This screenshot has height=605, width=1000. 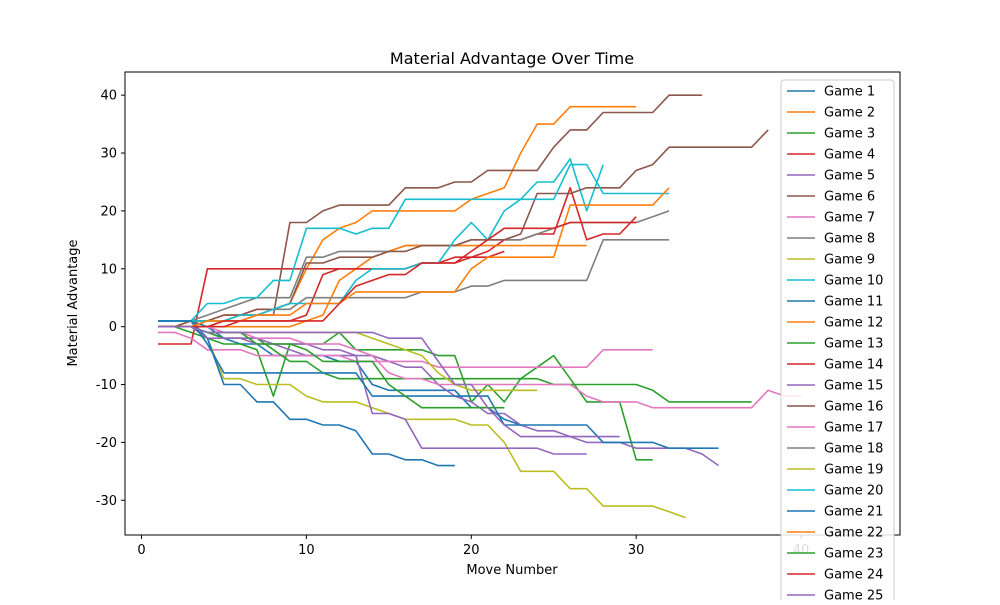 What do you see at coordinates (636, 550) in the screenshot?
I see `x-tick-label: 30` at bounding box center [636, 550].